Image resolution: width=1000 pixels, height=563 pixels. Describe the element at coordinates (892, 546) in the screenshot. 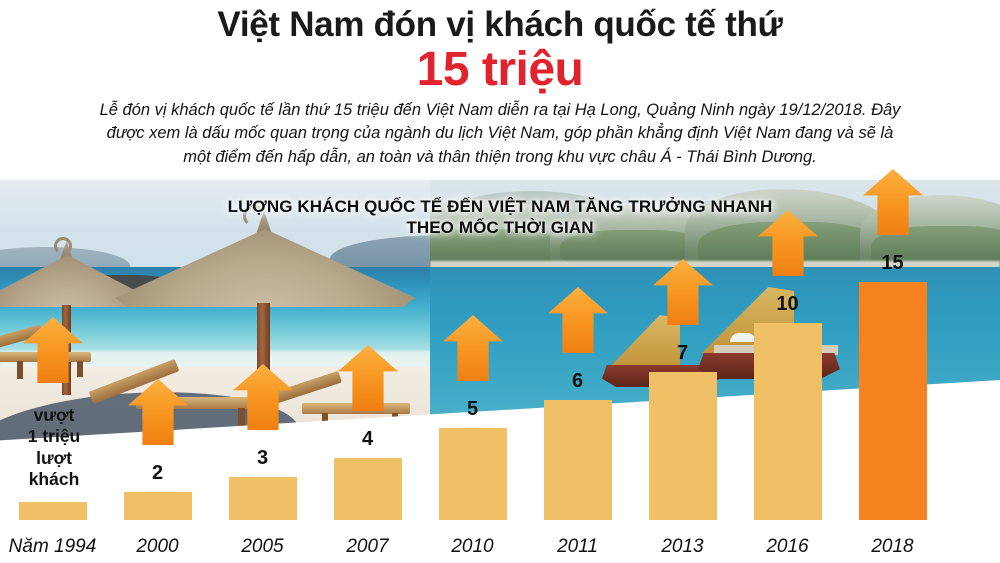

I see `x-axis-label-2018: 2018` at that location.